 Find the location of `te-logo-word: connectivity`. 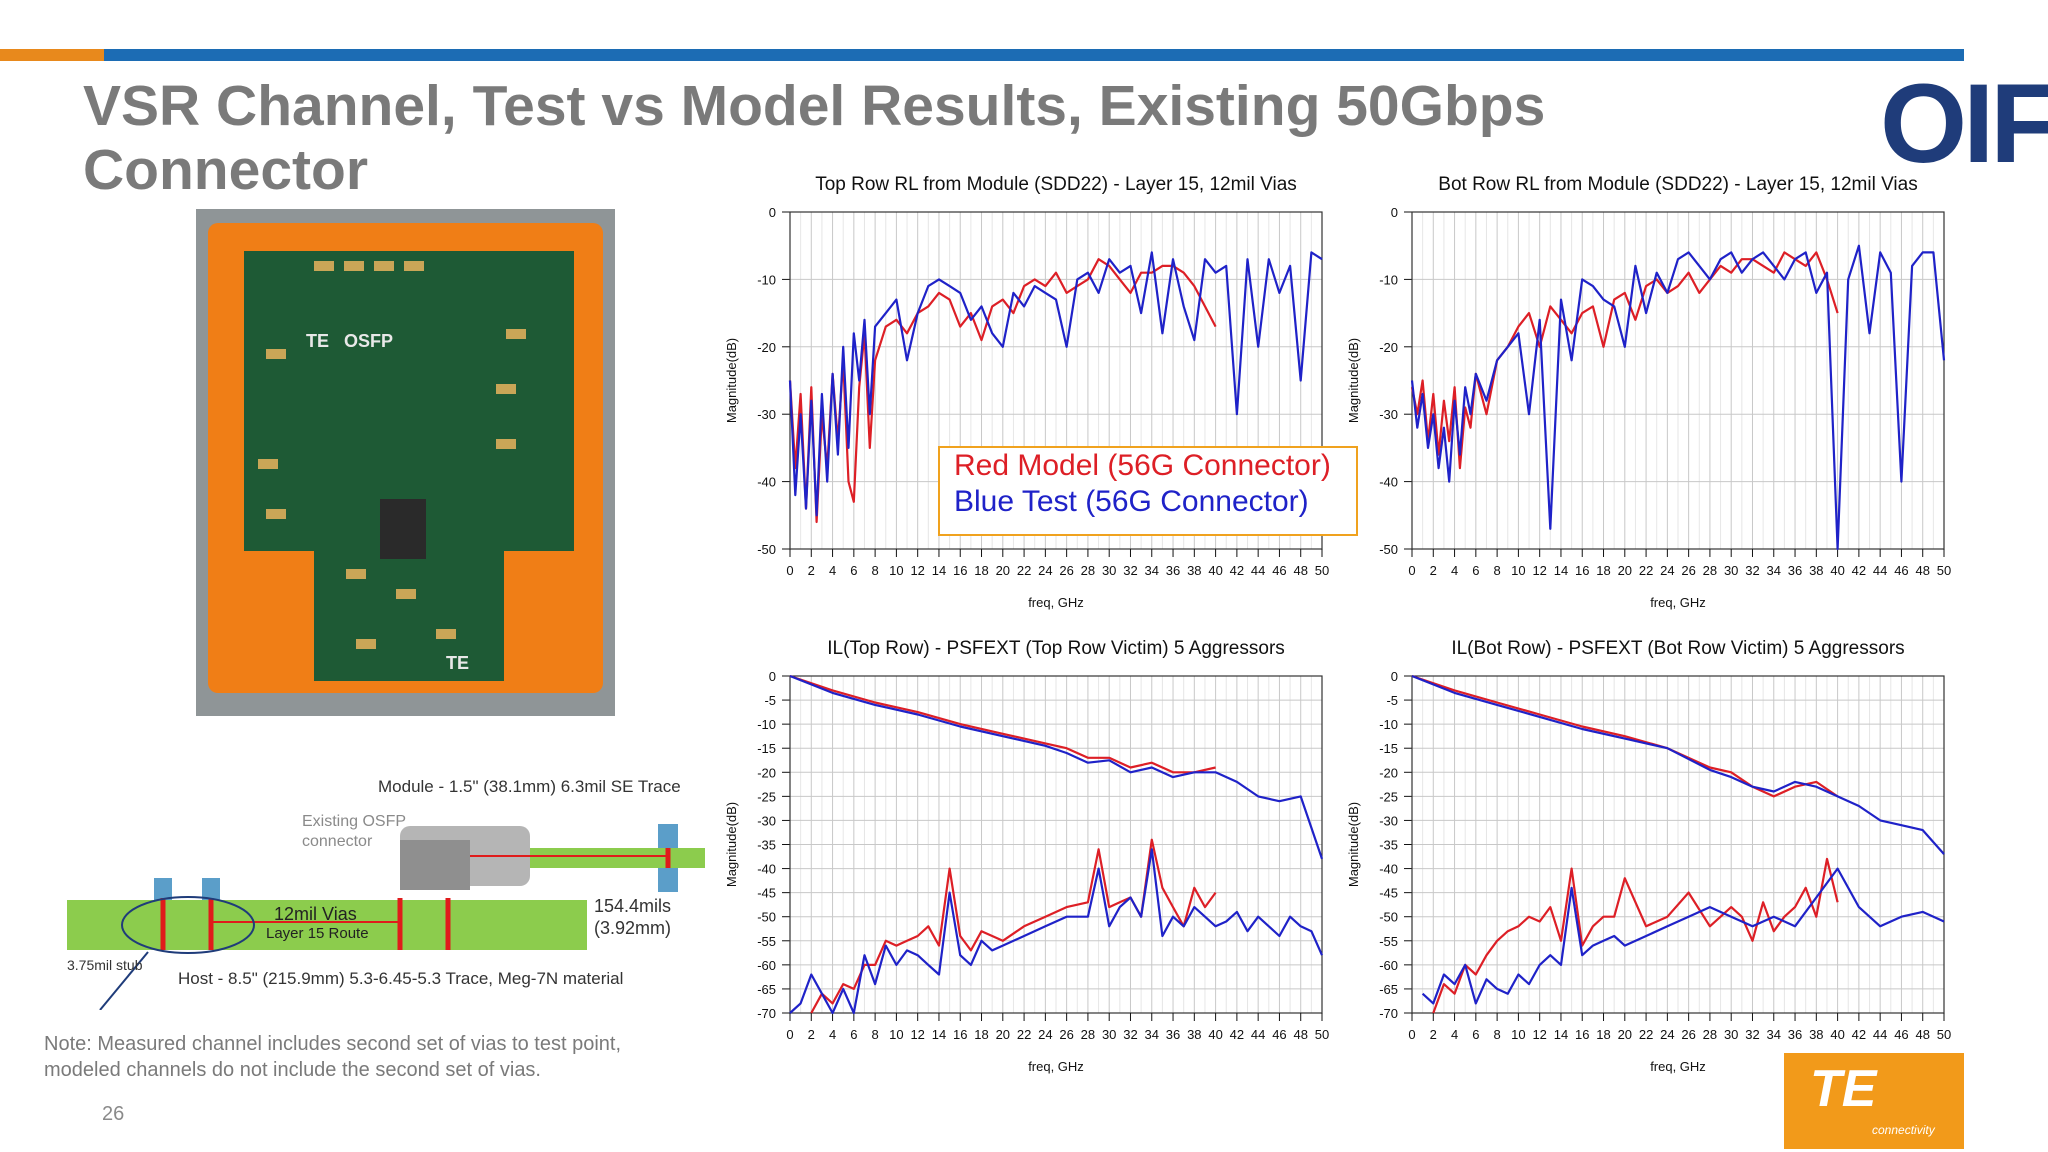

te-logo-word: connectivity is located at coordinates (1903, 1130).